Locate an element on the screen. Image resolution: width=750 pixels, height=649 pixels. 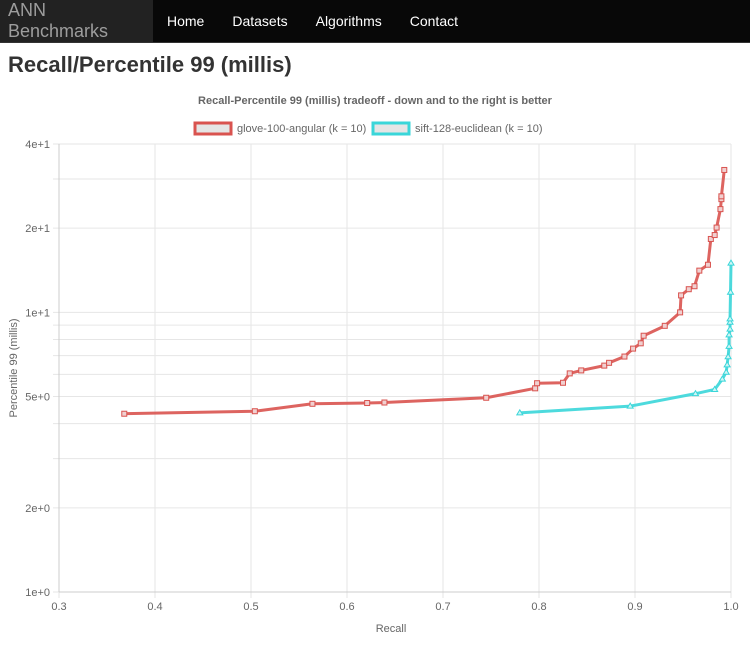
nav-contact: Contact is located at coordinates (433, 21).